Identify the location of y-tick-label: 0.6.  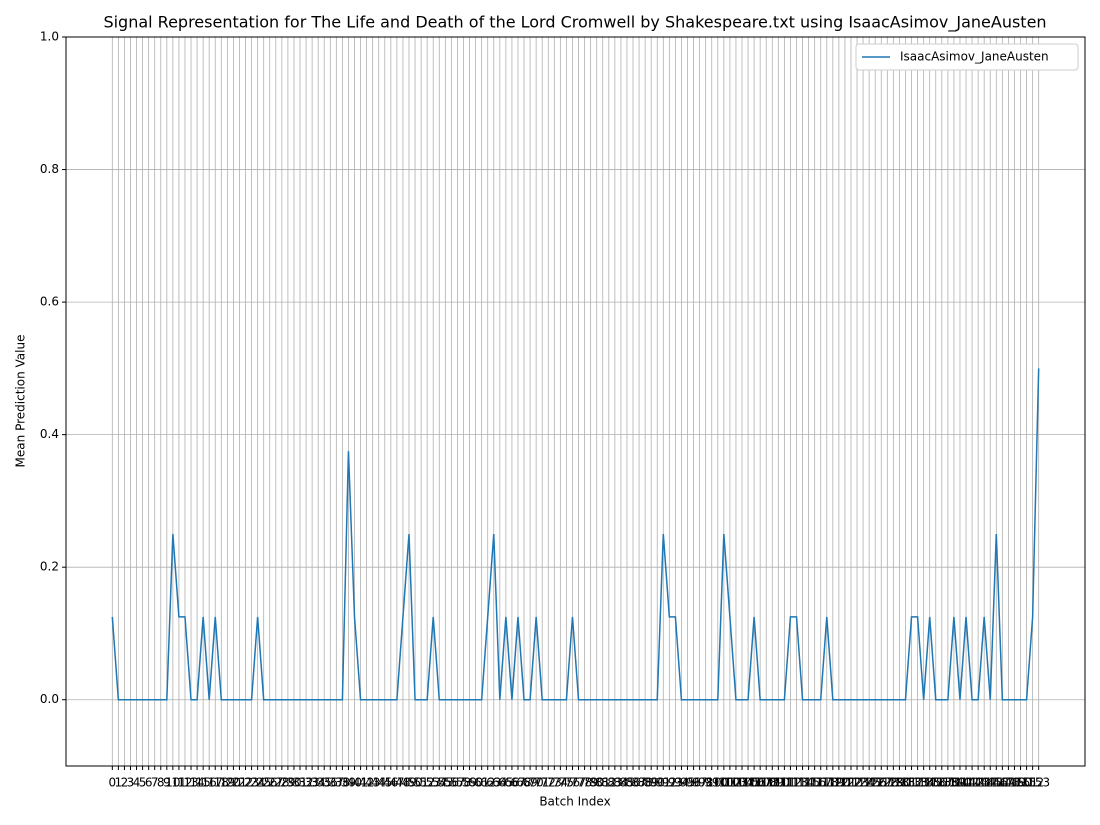
(49, 302).